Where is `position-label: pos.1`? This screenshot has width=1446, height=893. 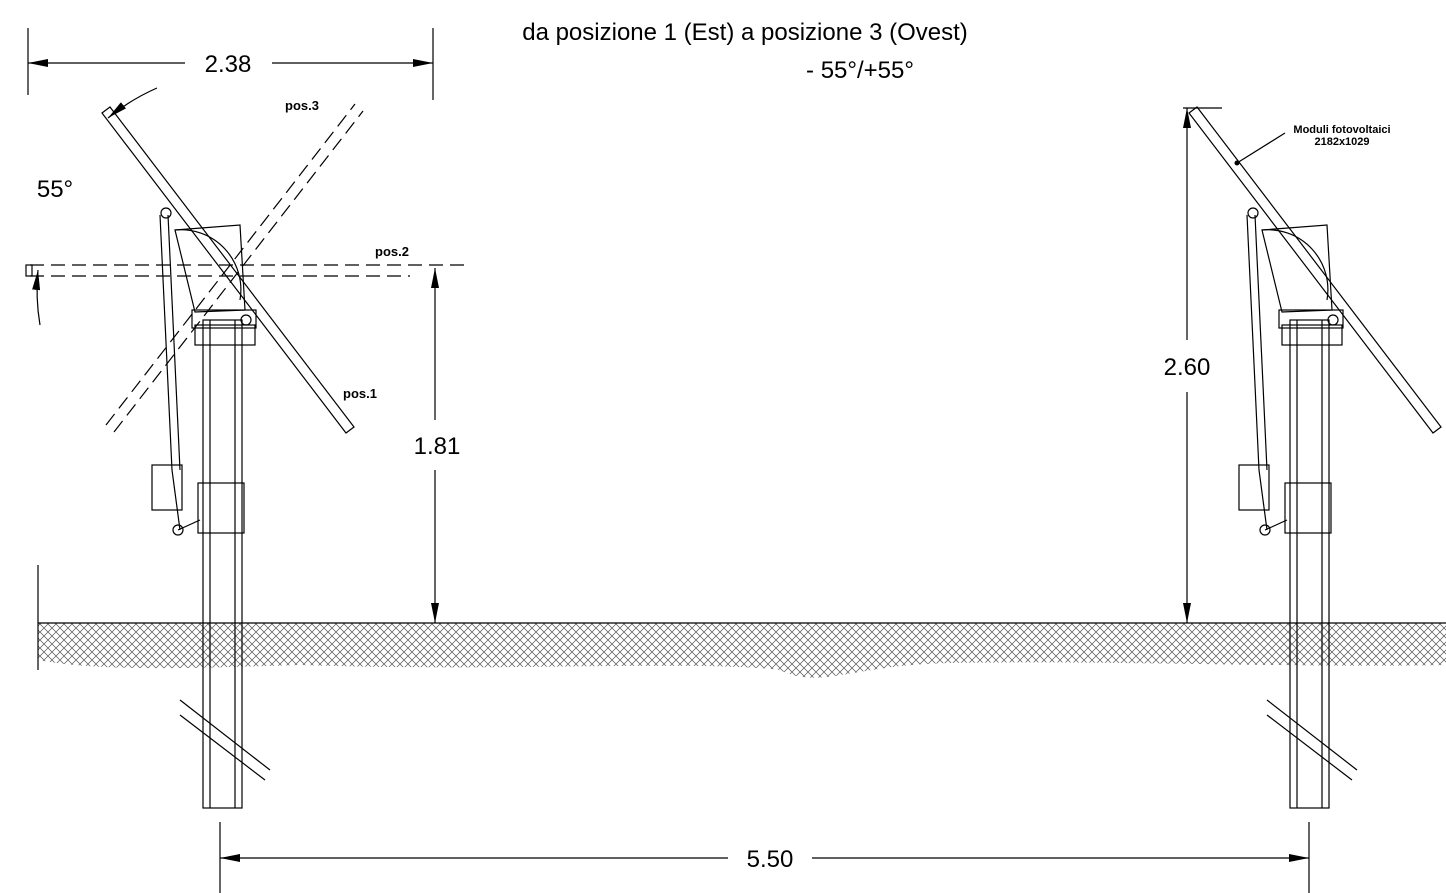
position-label: pos.1 is located at coordinates (360, 393).